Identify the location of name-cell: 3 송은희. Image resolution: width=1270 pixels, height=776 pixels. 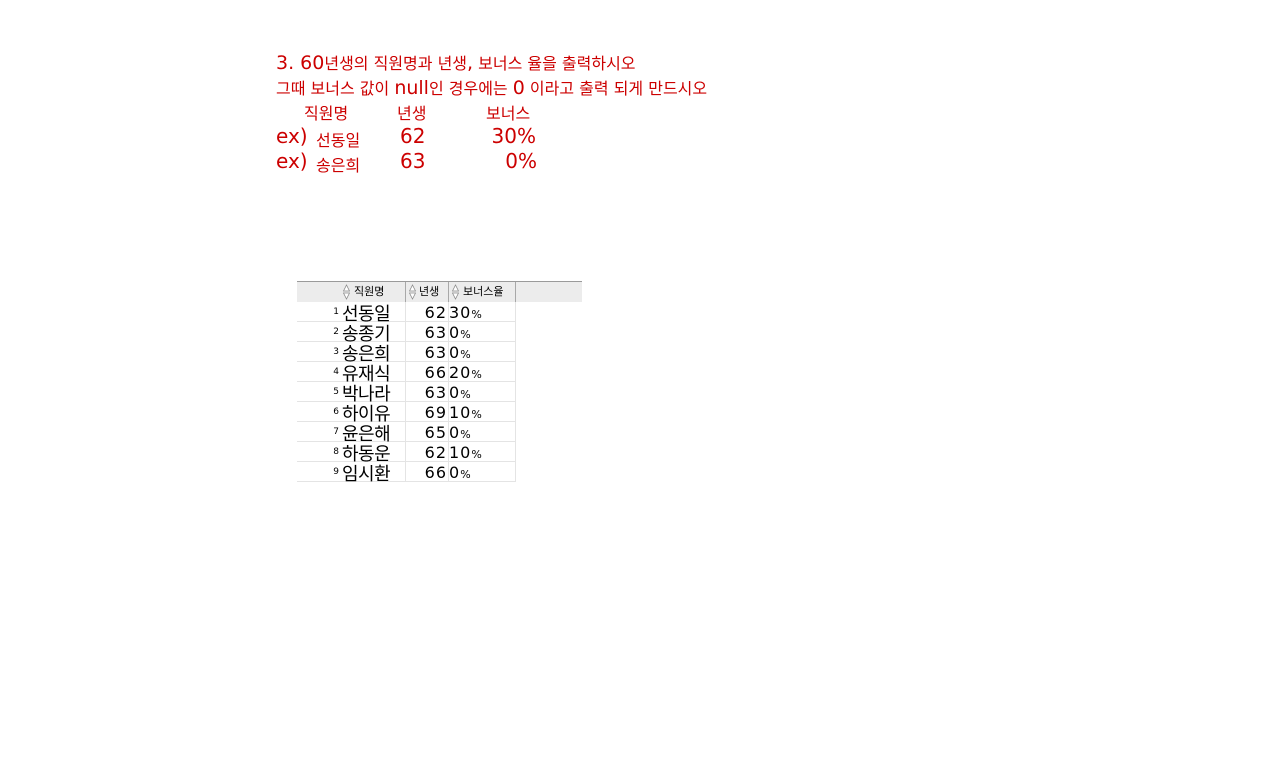
(351, 353).